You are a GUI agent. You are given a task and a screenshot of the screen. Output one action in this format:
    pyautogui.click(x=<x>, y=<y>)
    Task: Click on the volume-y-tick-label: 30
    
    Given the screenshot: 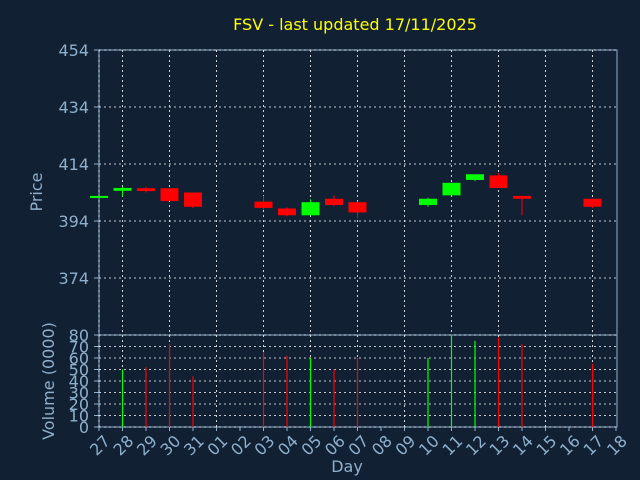 What is the action you would take?
    pyautogui.click(x=79, y=393)
    